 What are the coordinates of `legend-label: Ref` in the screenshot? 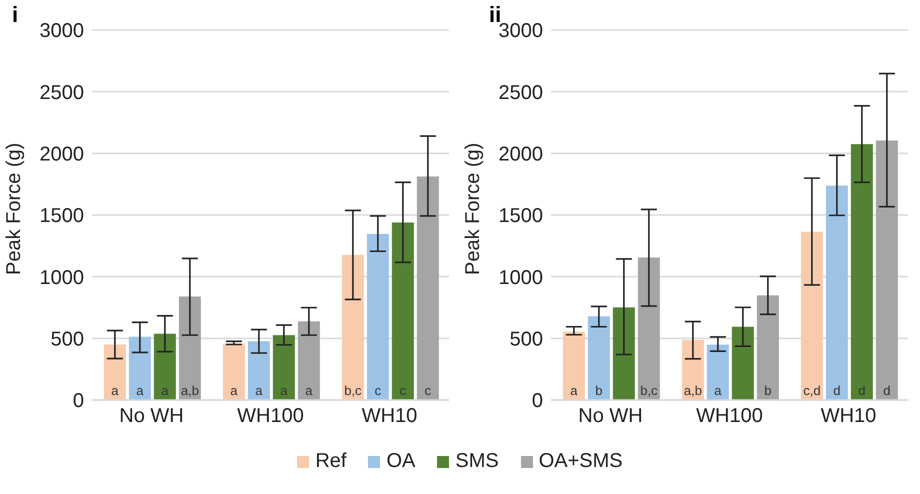 It's located at (330, 461).